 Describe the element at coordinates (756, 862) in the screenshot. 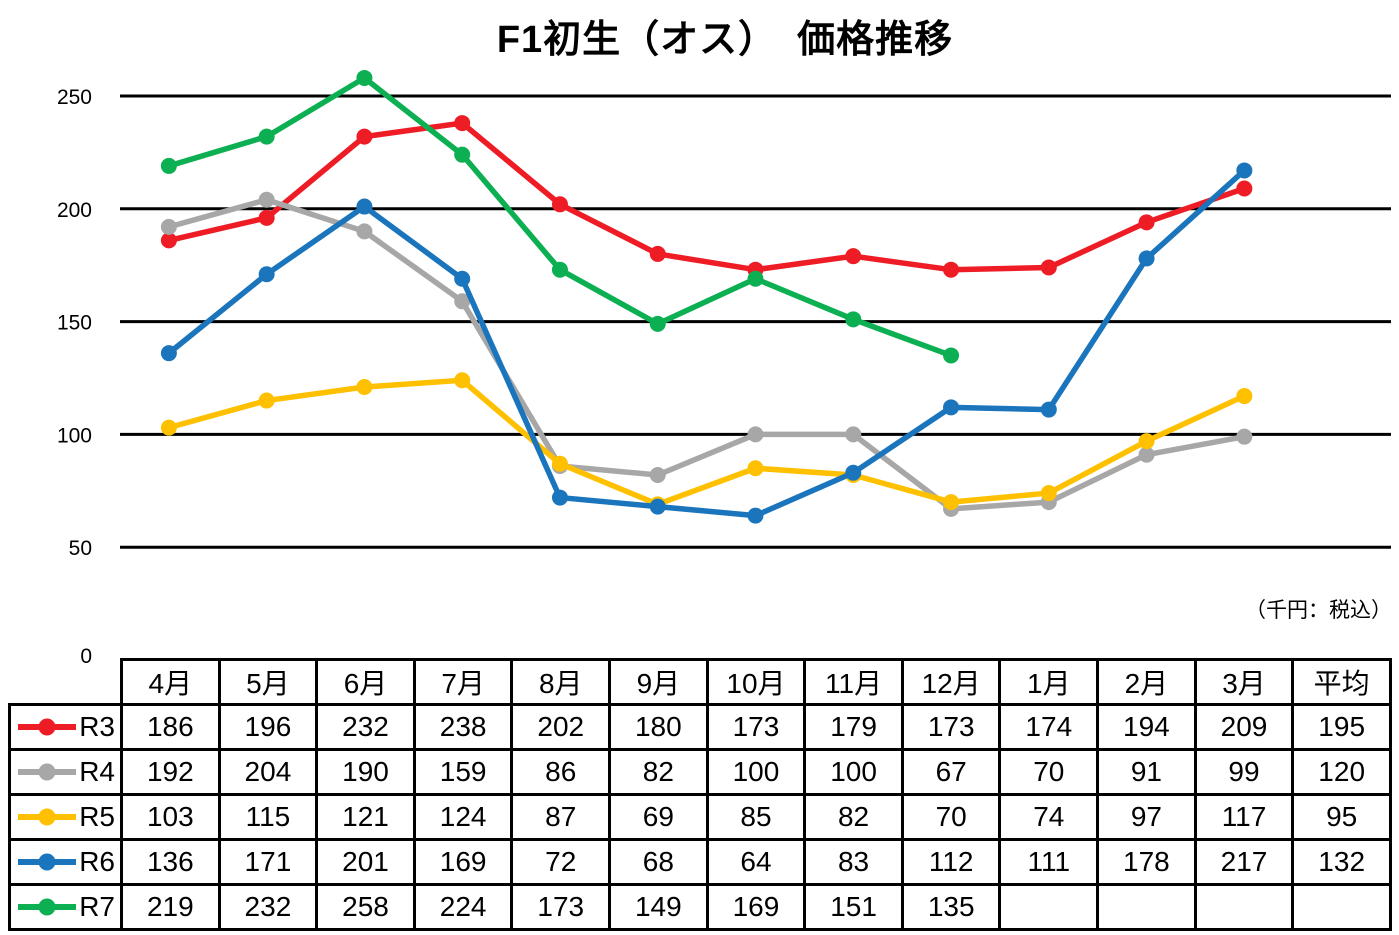

I see `value-cell: 64` at that location.